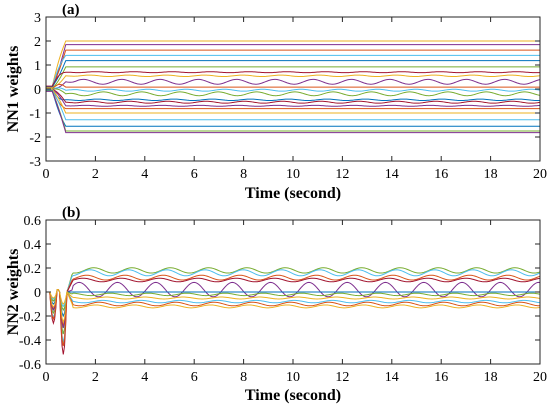 The height and width of the screenshot is (406, 550). Describe the element at coordinates (30, 365) in the screenshot. I see `y-tick-label: -0.6` at that location.